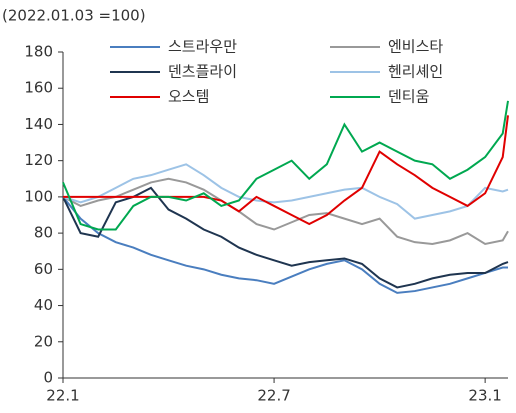 The height and width of the screenshot is (413, 516). Describe the element at coordinates (202, 47) in the screenshot. I see `legend-label: 스트라우만` at that location.